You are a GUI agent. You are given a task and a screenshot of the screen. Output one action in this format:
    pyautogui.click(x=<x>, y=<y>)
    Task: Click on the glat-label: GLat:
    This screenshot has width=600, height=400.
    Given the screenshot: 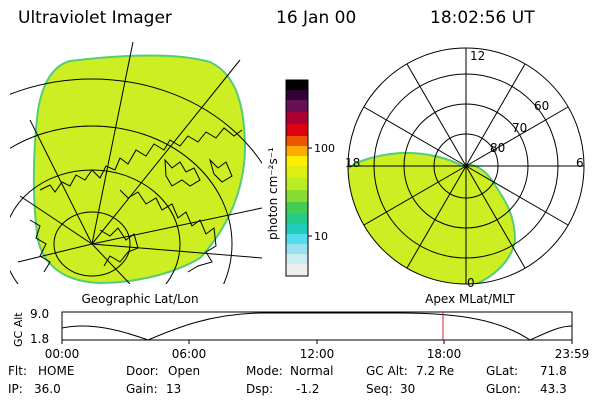 What is the action you would take?
    pyautogui.click(x=502, y=371)
    